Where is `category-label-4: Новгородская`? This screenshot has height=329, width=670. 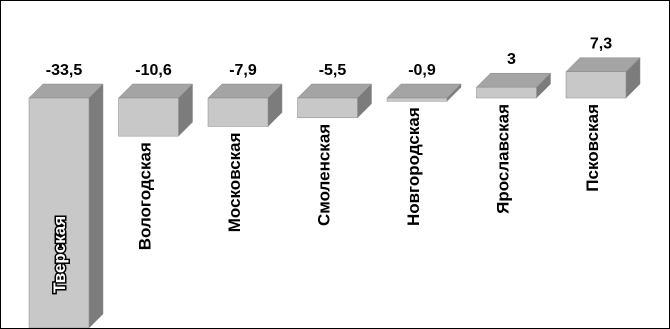 category-label-4: Новгородская is located at coordinates (413, 166).